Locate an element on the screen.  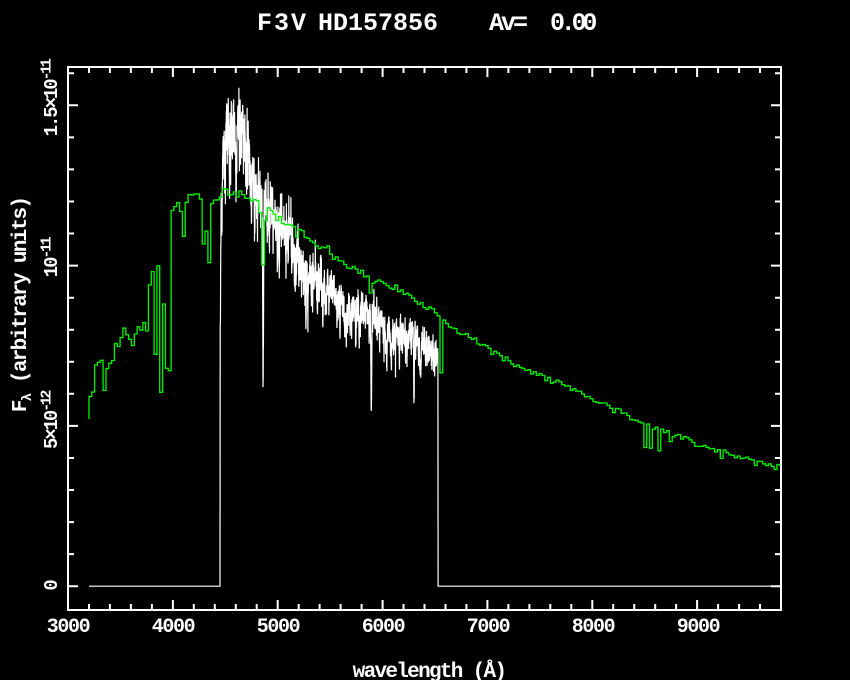
svg-text: 3000 is located at coordinates (68, 627).